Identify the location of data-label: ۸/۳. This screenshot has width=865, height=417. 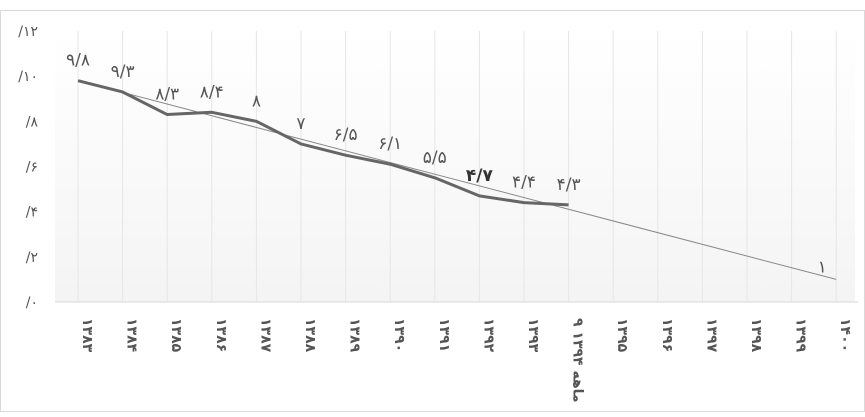
(167, 95).